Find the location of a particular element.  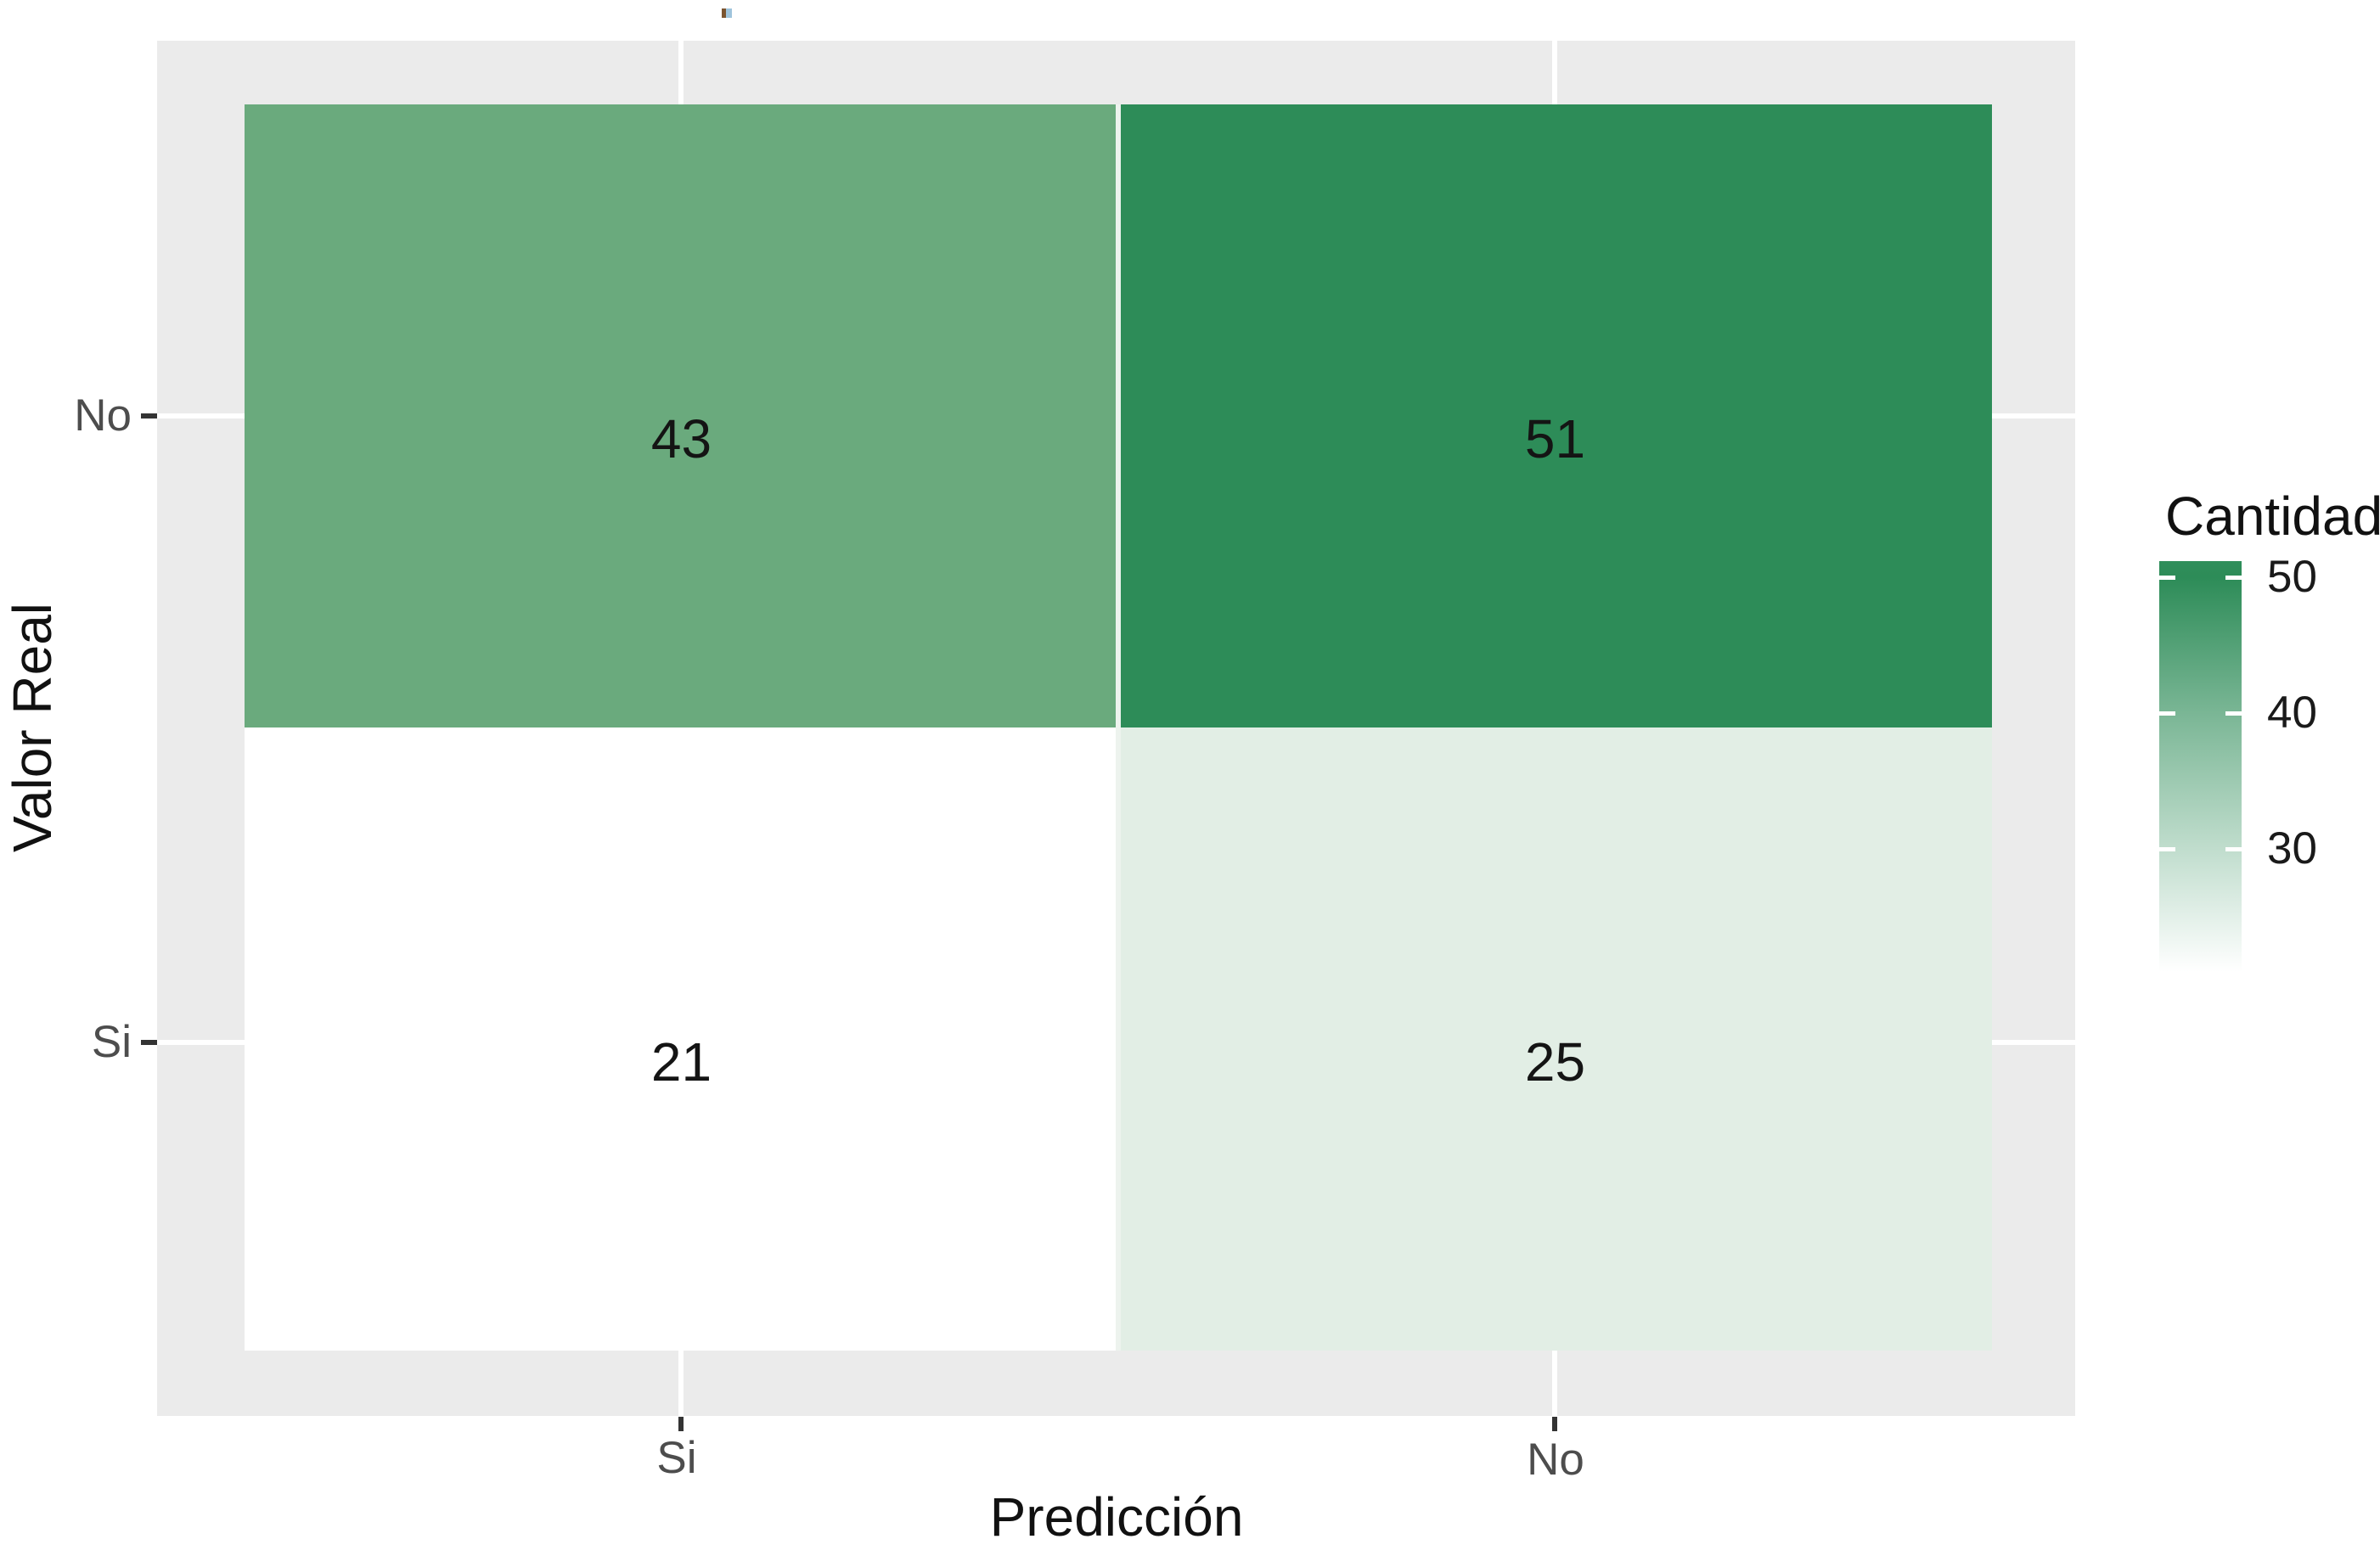

y-tick-label-no: No is located at coordinates (103, 415).